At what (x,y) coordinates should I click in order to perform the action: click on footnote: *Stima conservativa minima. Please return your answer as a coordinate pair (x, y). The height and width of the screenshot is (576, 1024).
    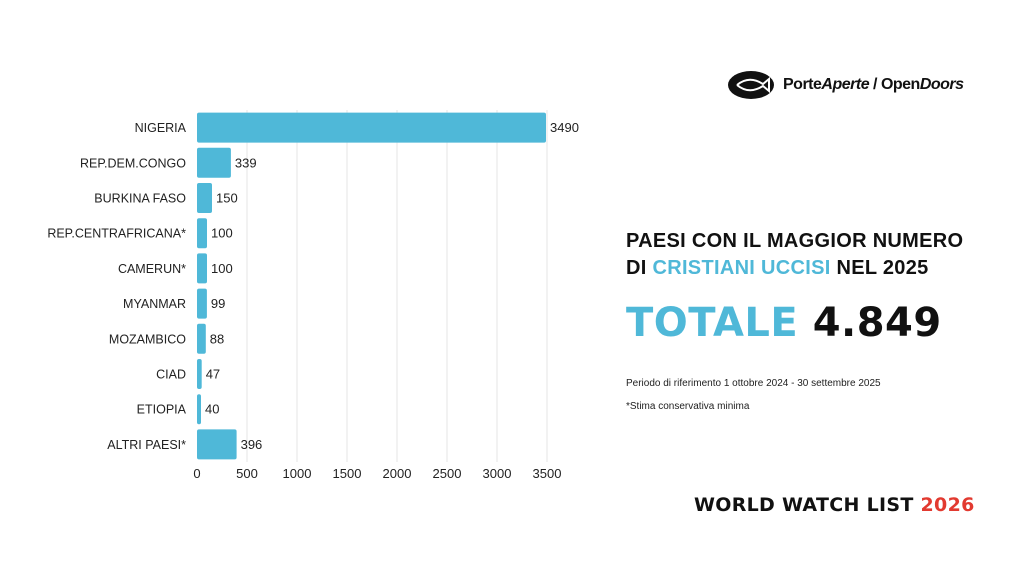
    Looking at the image, I should click on (688, 406).